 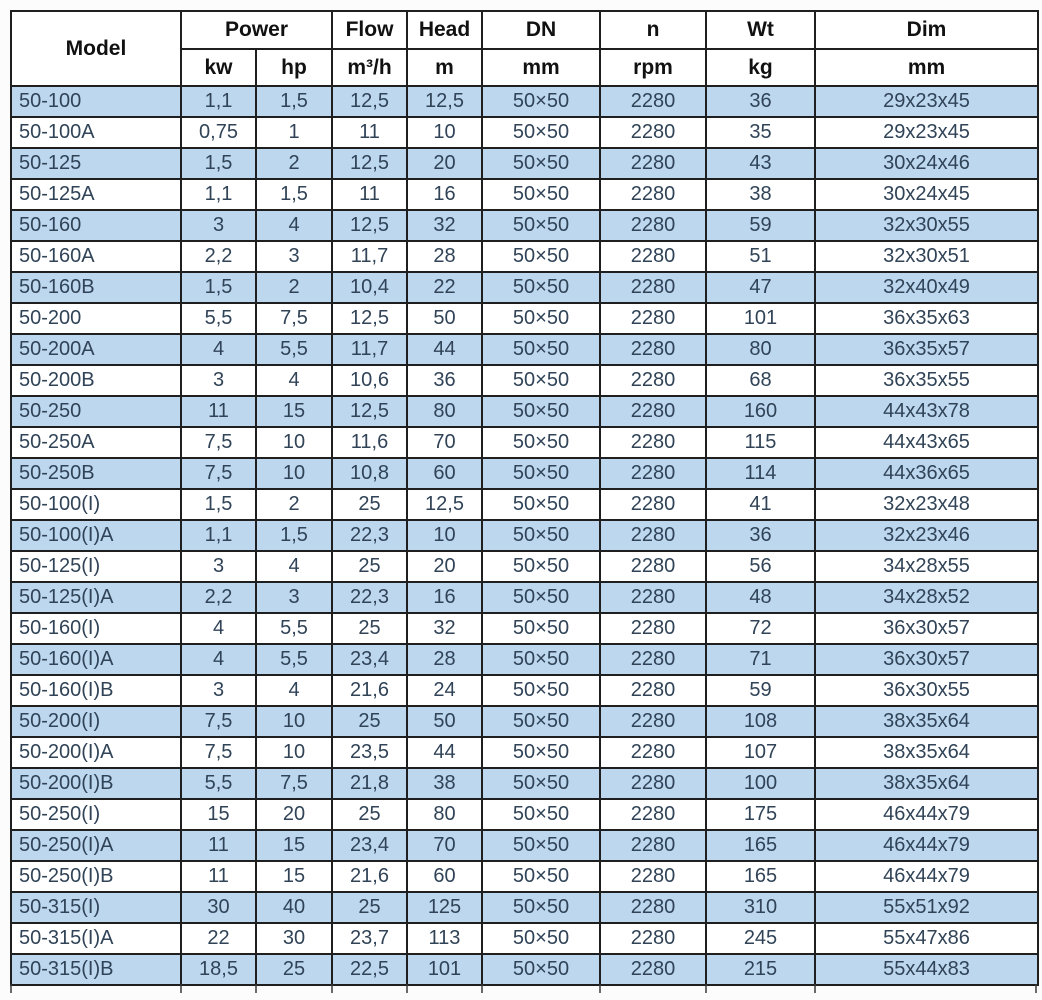 I want to click on table-row: 50-125(I)A 2,2 3 22,3 16 50×50 2280 48 34x28x52, so click(x=524, y=597).